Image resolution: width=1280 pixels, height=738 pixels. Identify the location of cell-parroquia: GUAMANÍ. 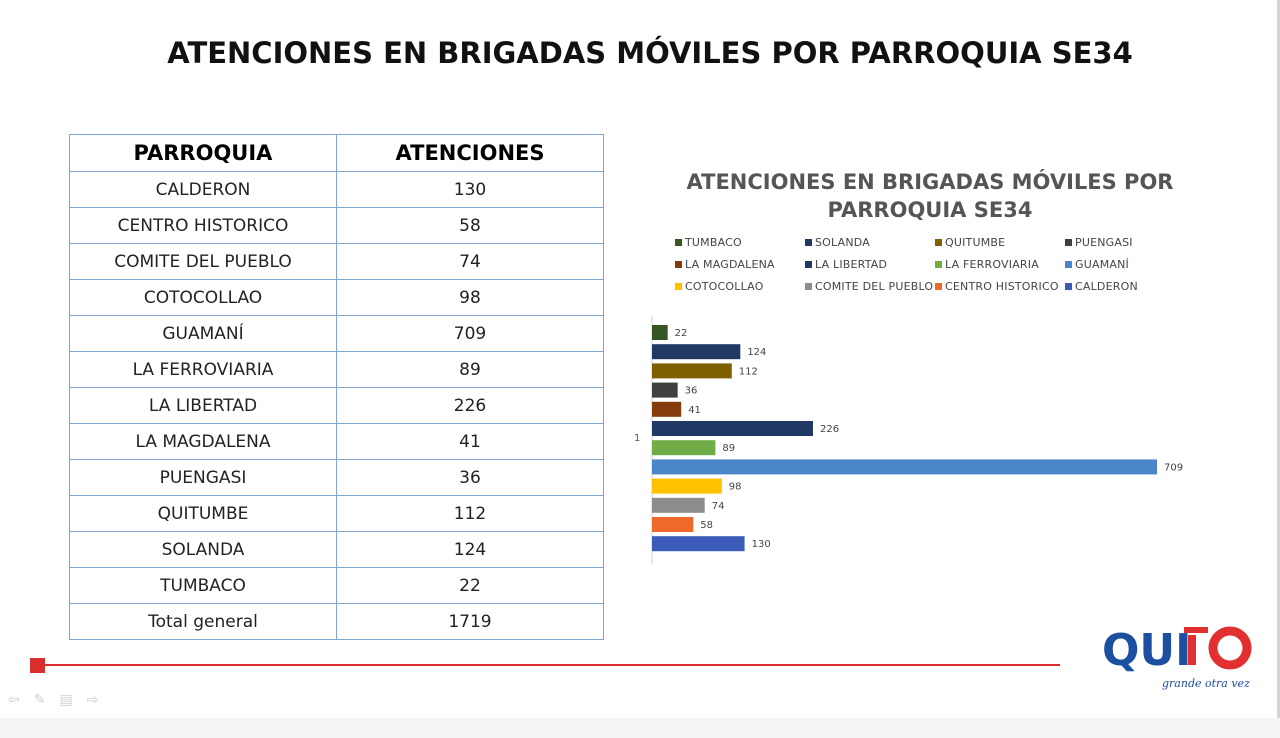
(203, 333).